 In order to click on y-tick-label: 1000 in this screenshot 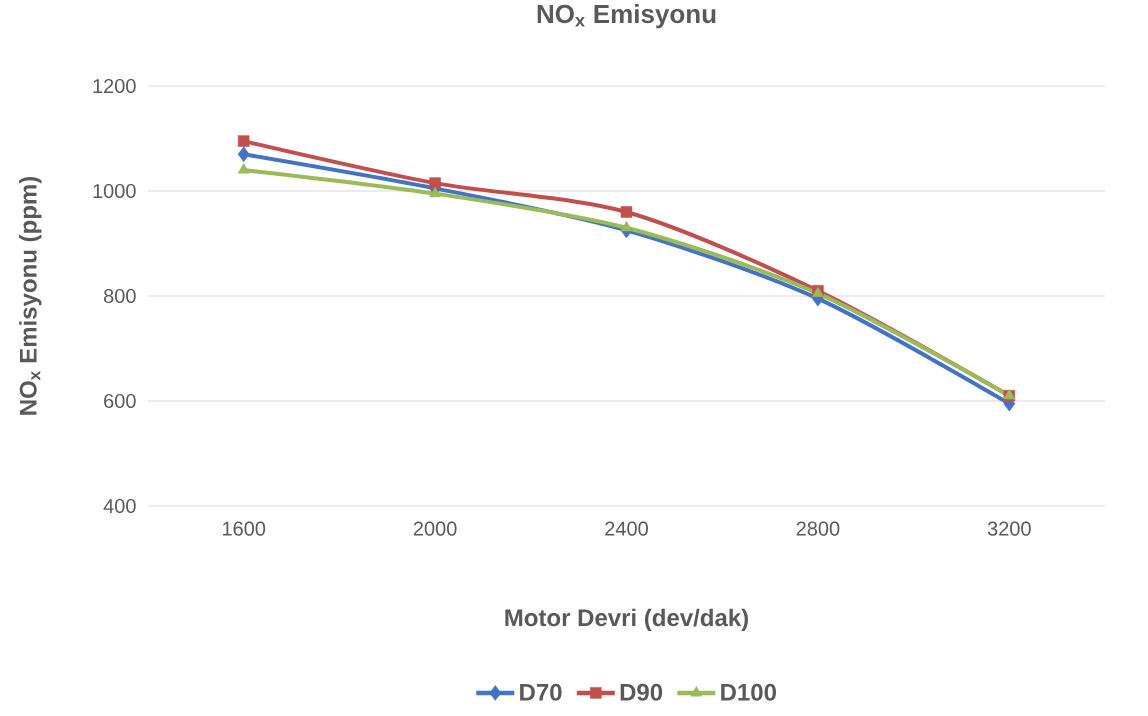, I will do `click(114, 191)`.